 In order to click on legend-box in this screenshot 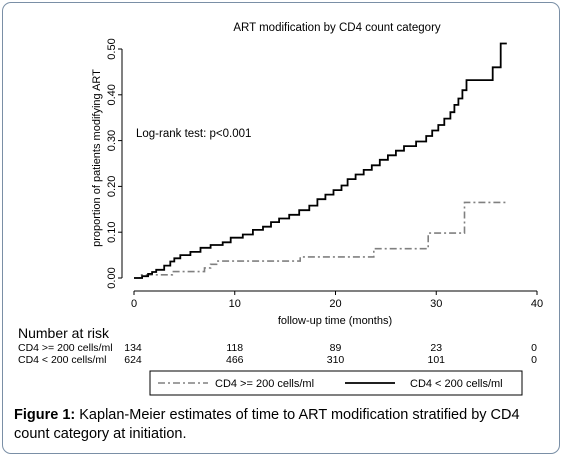, I will do `click(336, 383)`.